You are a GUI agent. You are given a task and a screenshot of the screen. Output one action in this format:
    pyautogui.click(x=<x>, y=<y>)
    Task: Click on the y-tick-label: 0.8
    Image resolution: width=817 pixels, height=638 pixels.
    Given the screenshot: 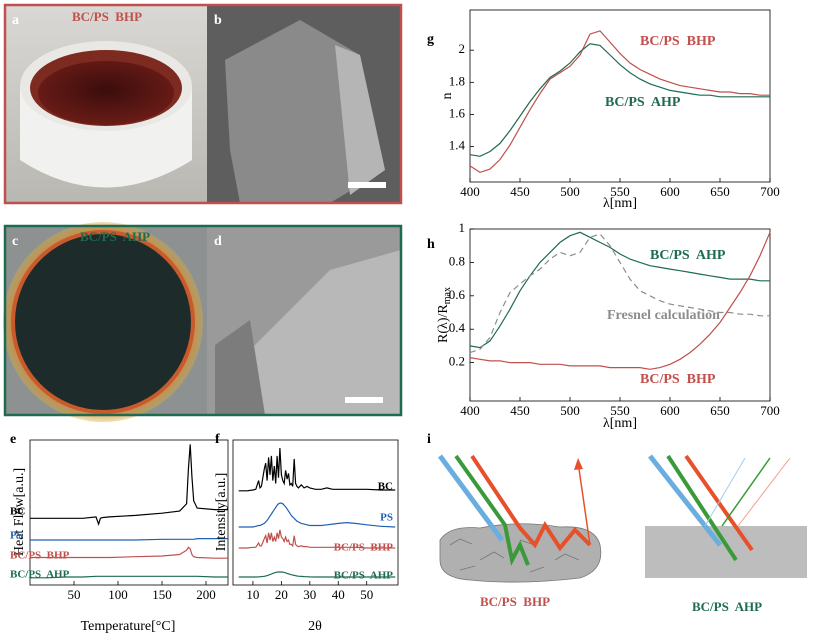 What is the action you would take?
    pyautogui.click(x=457, y=260)
    